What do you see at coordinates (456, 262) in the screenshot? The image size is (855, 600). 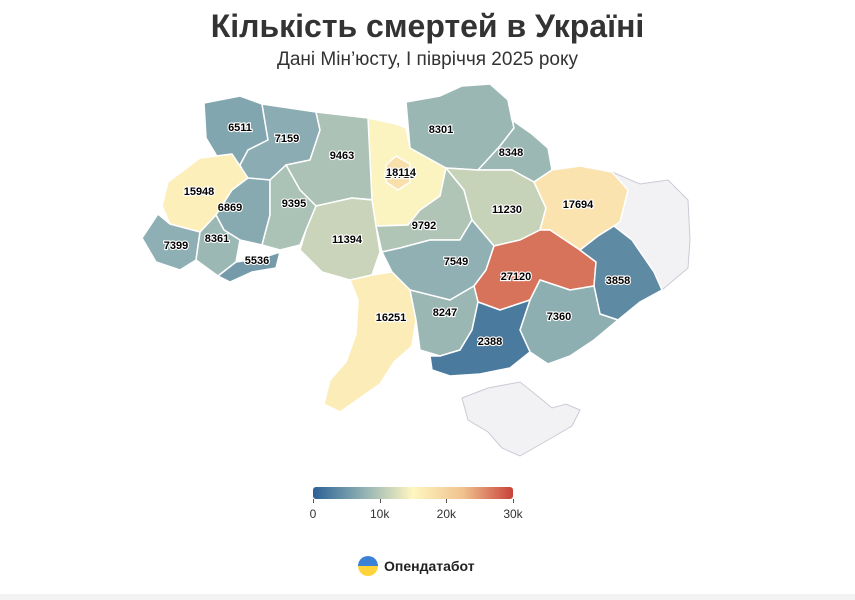 I see `region-value-kirovohrad: 7549` at bounding box center [456, 262].